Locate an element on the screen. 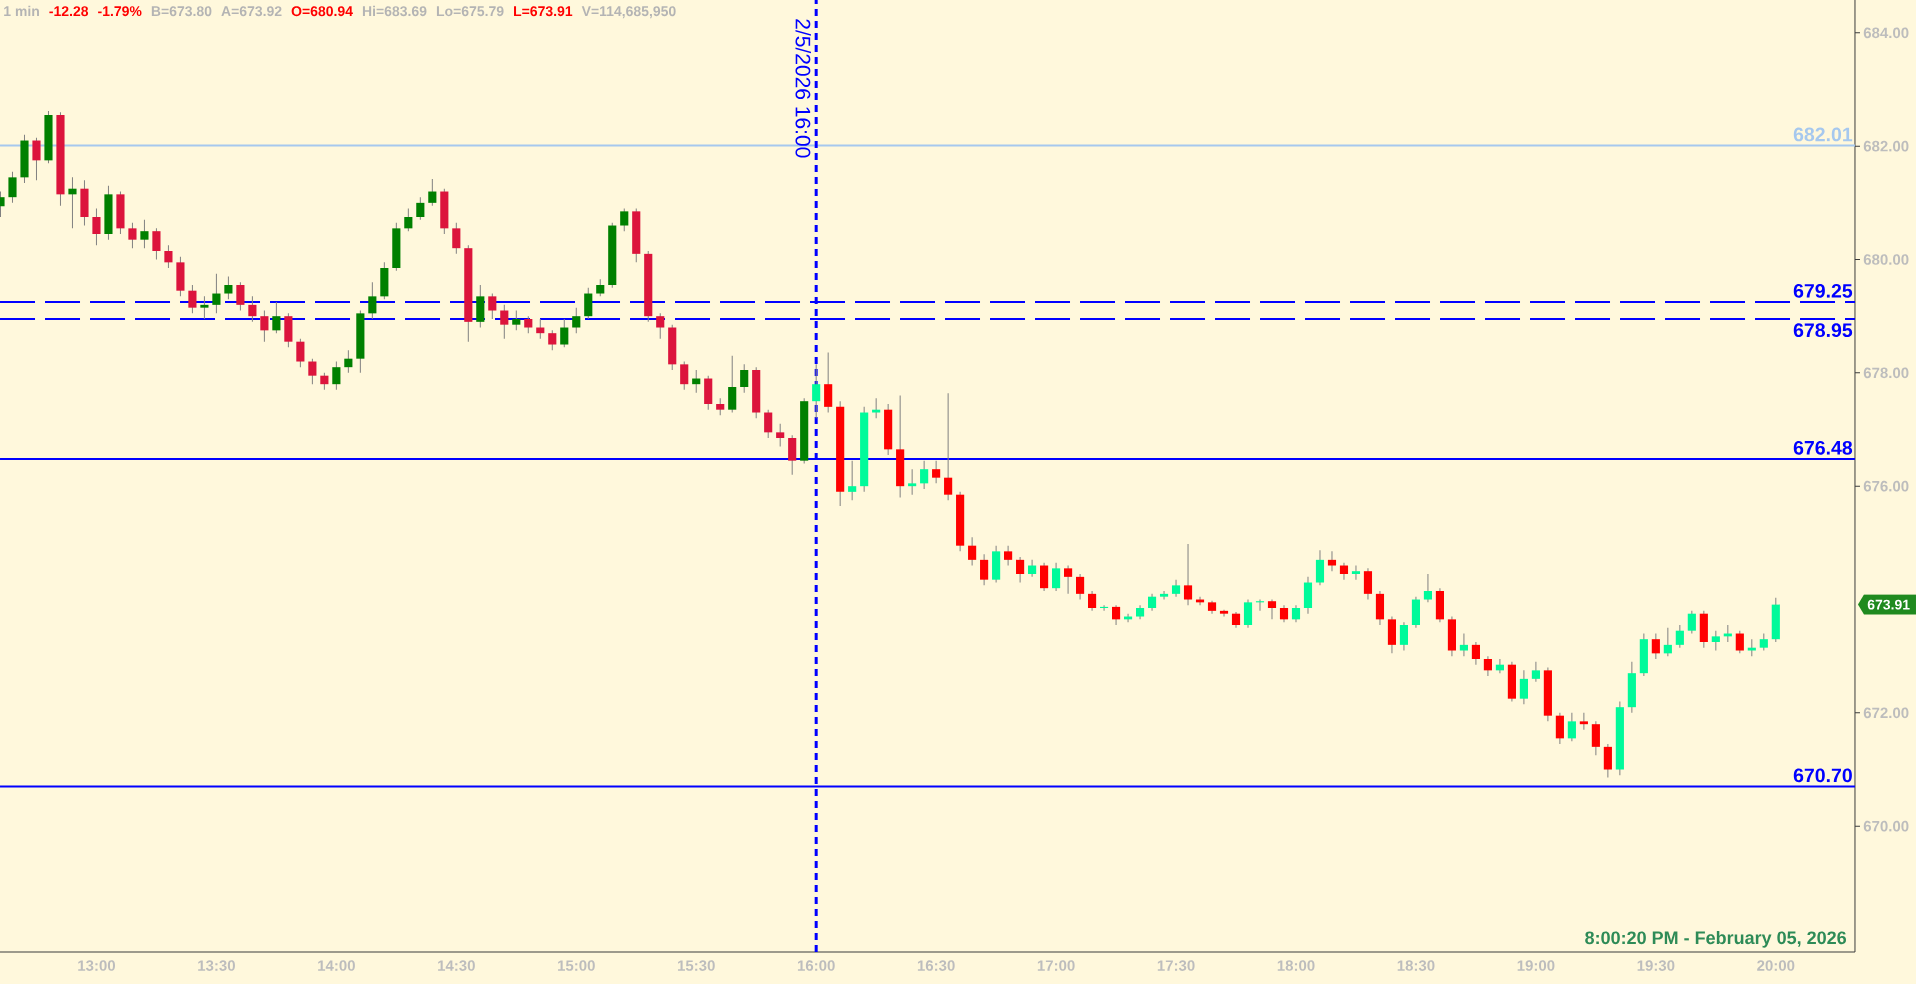  annotation: B=673.80 is located at coordinates (181, 11).